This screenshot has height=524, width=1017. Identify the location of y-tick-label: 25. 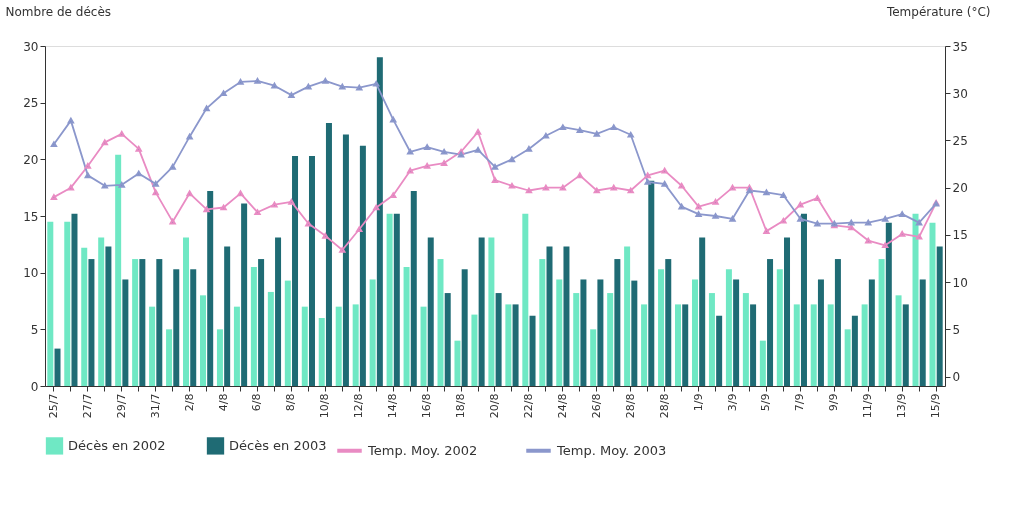
(31, 103).